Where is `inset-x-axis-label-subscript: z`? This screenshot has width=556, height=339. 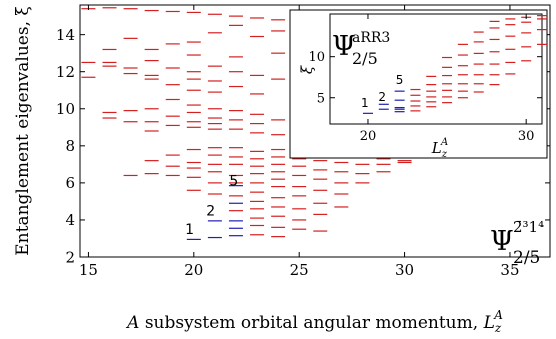 inset-x-axis-label-subscript: z is located at coordinates (444, 154).